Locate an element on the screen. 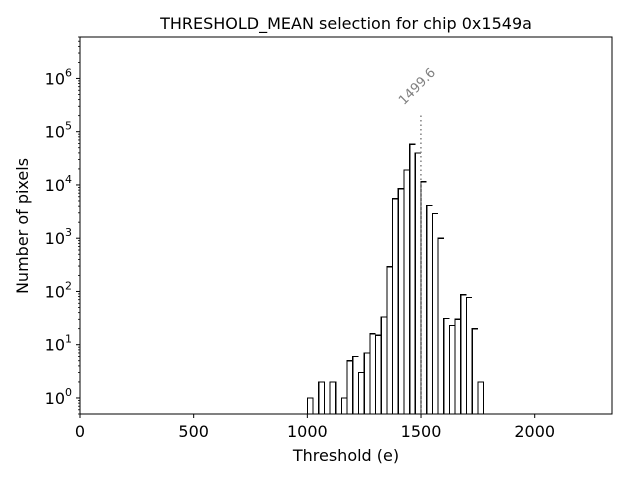 This screenshot has height=480, width=640. y-tick-label: 10⁵ is located at coordinates (58, 131).